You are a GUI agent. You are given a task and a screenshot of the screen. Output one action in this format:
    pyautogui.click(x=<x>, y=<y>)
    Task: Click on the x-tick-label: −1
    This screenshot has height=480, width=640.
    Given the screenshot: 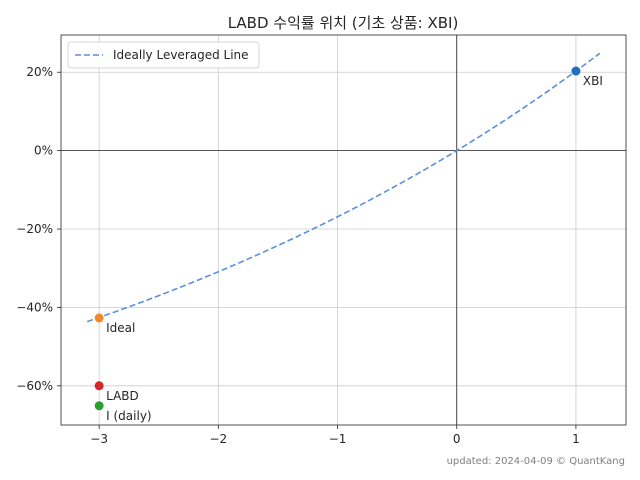 What is the action you would take?
    pyautogui.click(x=338, y=439)
    